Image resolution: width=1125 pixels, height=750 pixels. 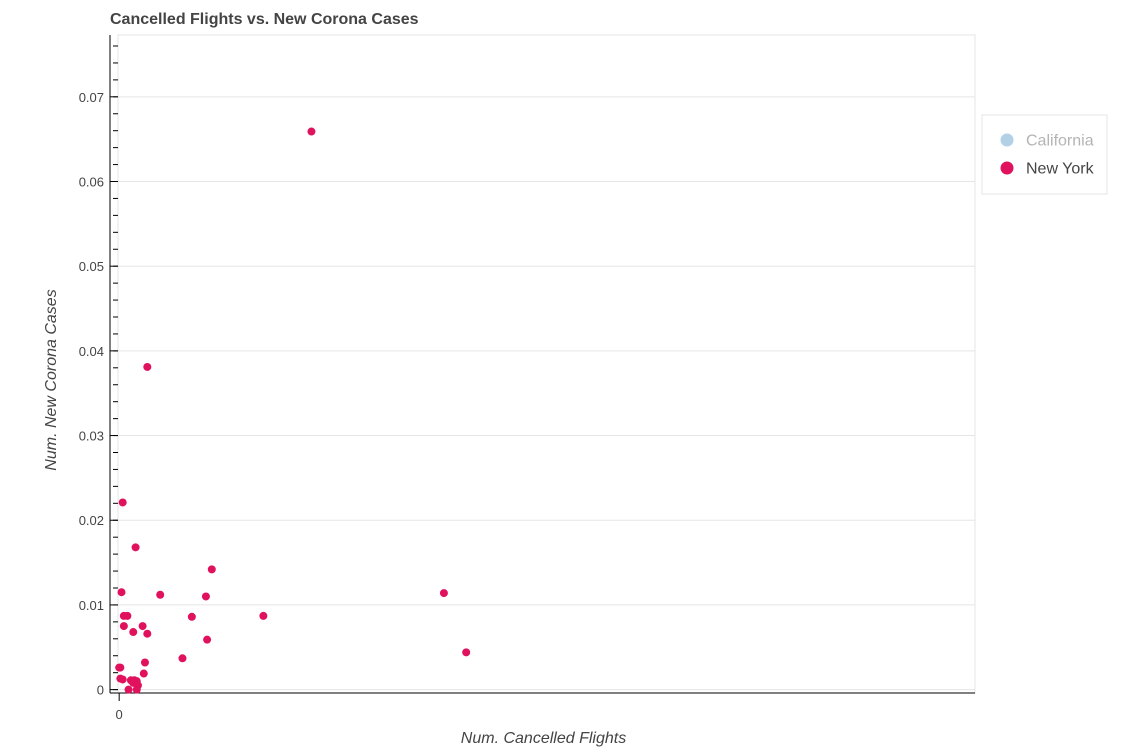 What do you see at coordinates (91, 436) in the screenshot?
I see `y-tick-label: 0.03` at bounding box center [91, 436].